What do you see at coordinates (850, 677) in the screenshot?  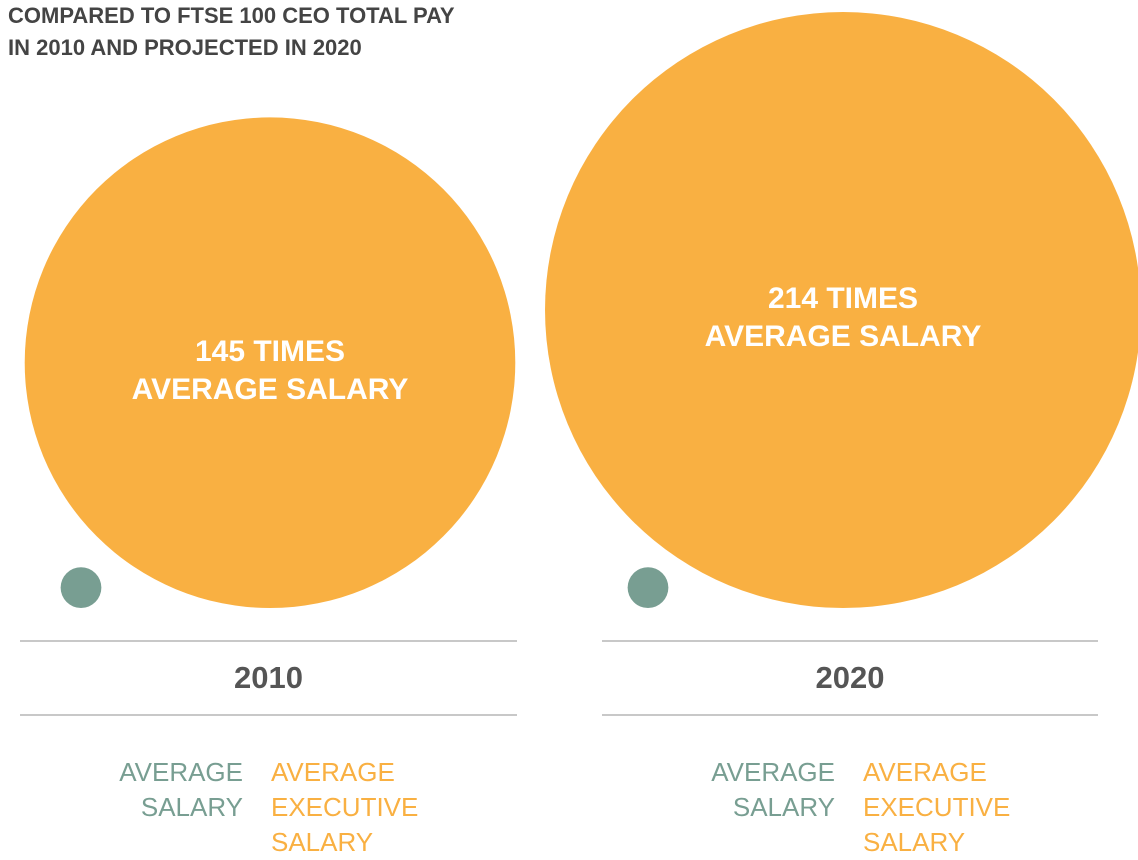 I see `category-label: 2020` at bounding box center [850, 677].